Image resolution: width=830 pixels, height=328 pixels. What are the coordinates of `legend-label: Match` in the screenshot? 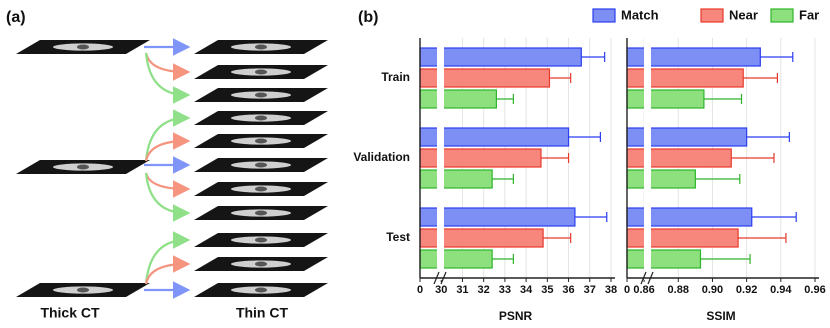 It's located at (640, 14).